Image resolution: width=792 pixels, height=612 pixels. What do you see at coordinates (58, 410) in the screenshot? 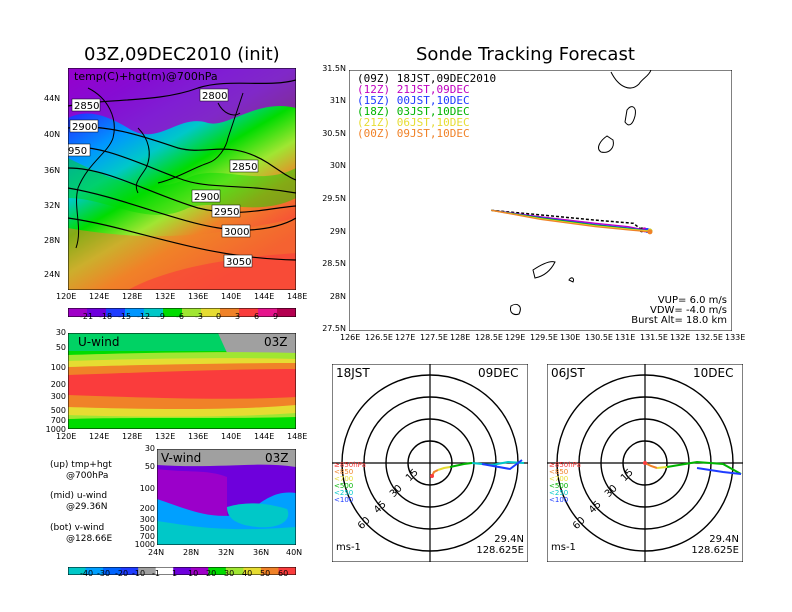
I see `y-tick: 500` at bounding box center [58, 410].